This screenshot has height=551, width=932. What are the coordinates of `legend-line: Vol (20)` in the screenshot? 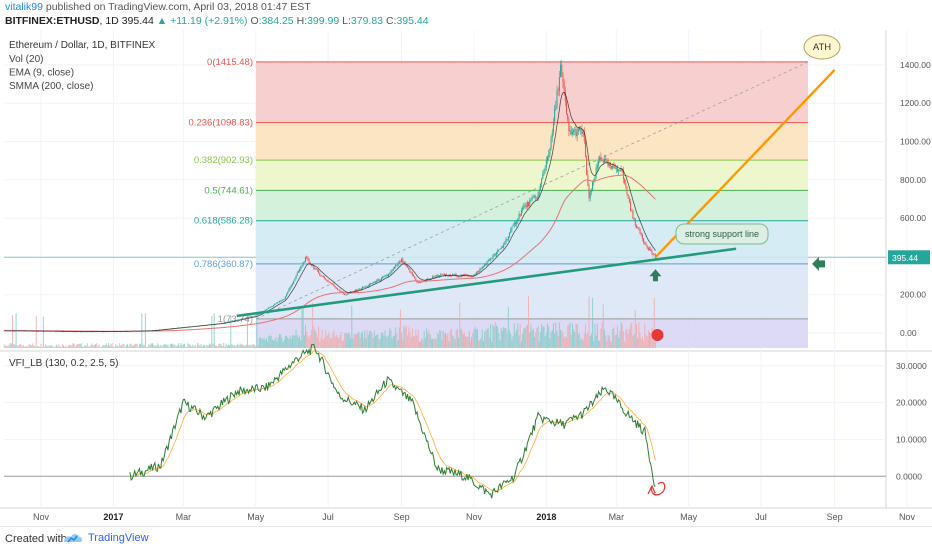 It's located at (26, 59).